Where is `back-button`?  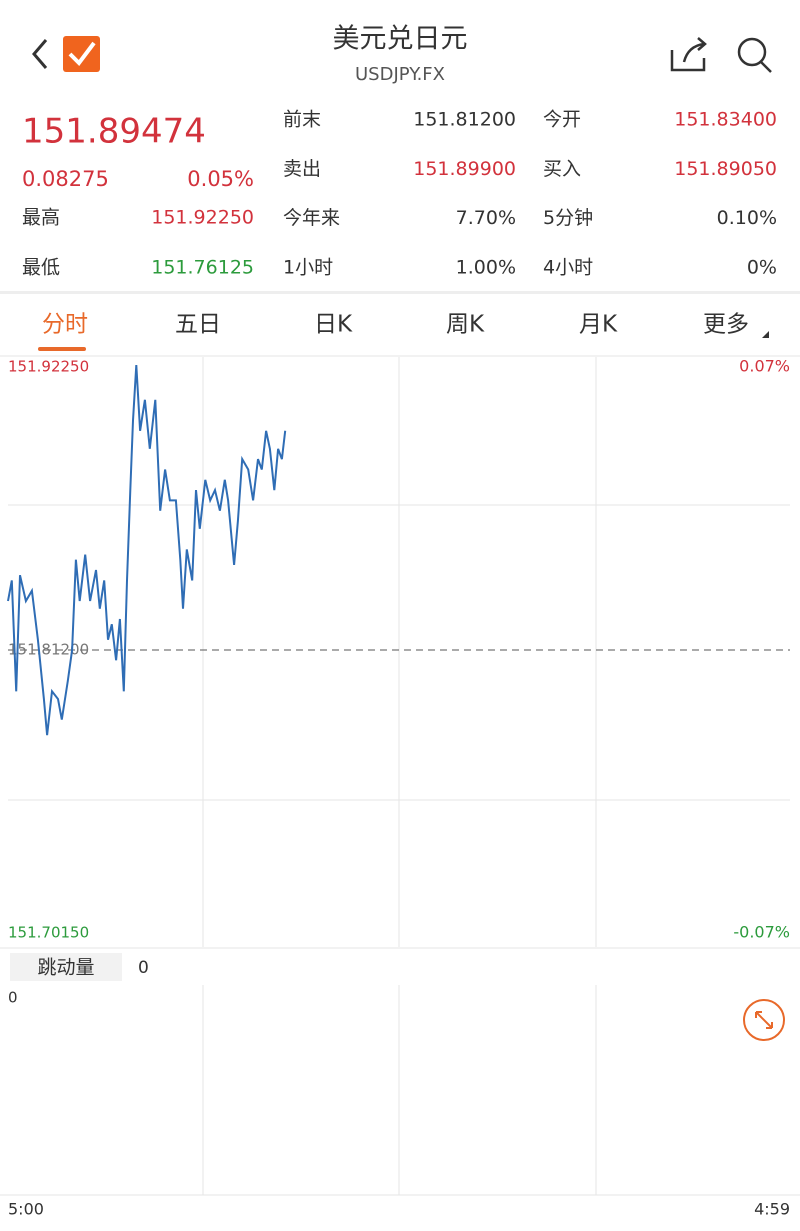
back-button is located at coordinates (40, 54).